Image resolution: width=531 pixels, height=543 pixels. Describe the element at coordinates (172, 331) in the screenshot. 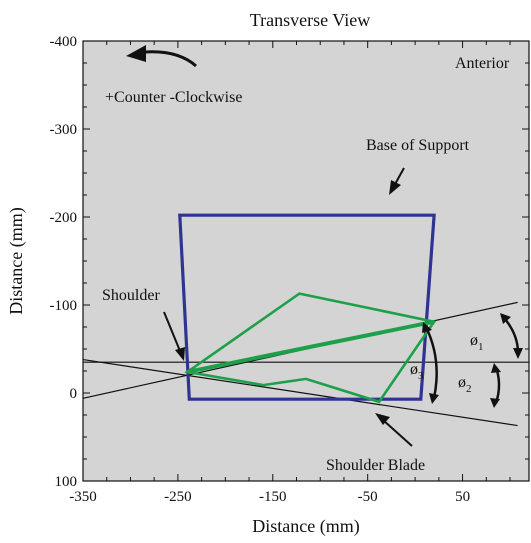

I see `shoulder-arrow-icon` at that location.